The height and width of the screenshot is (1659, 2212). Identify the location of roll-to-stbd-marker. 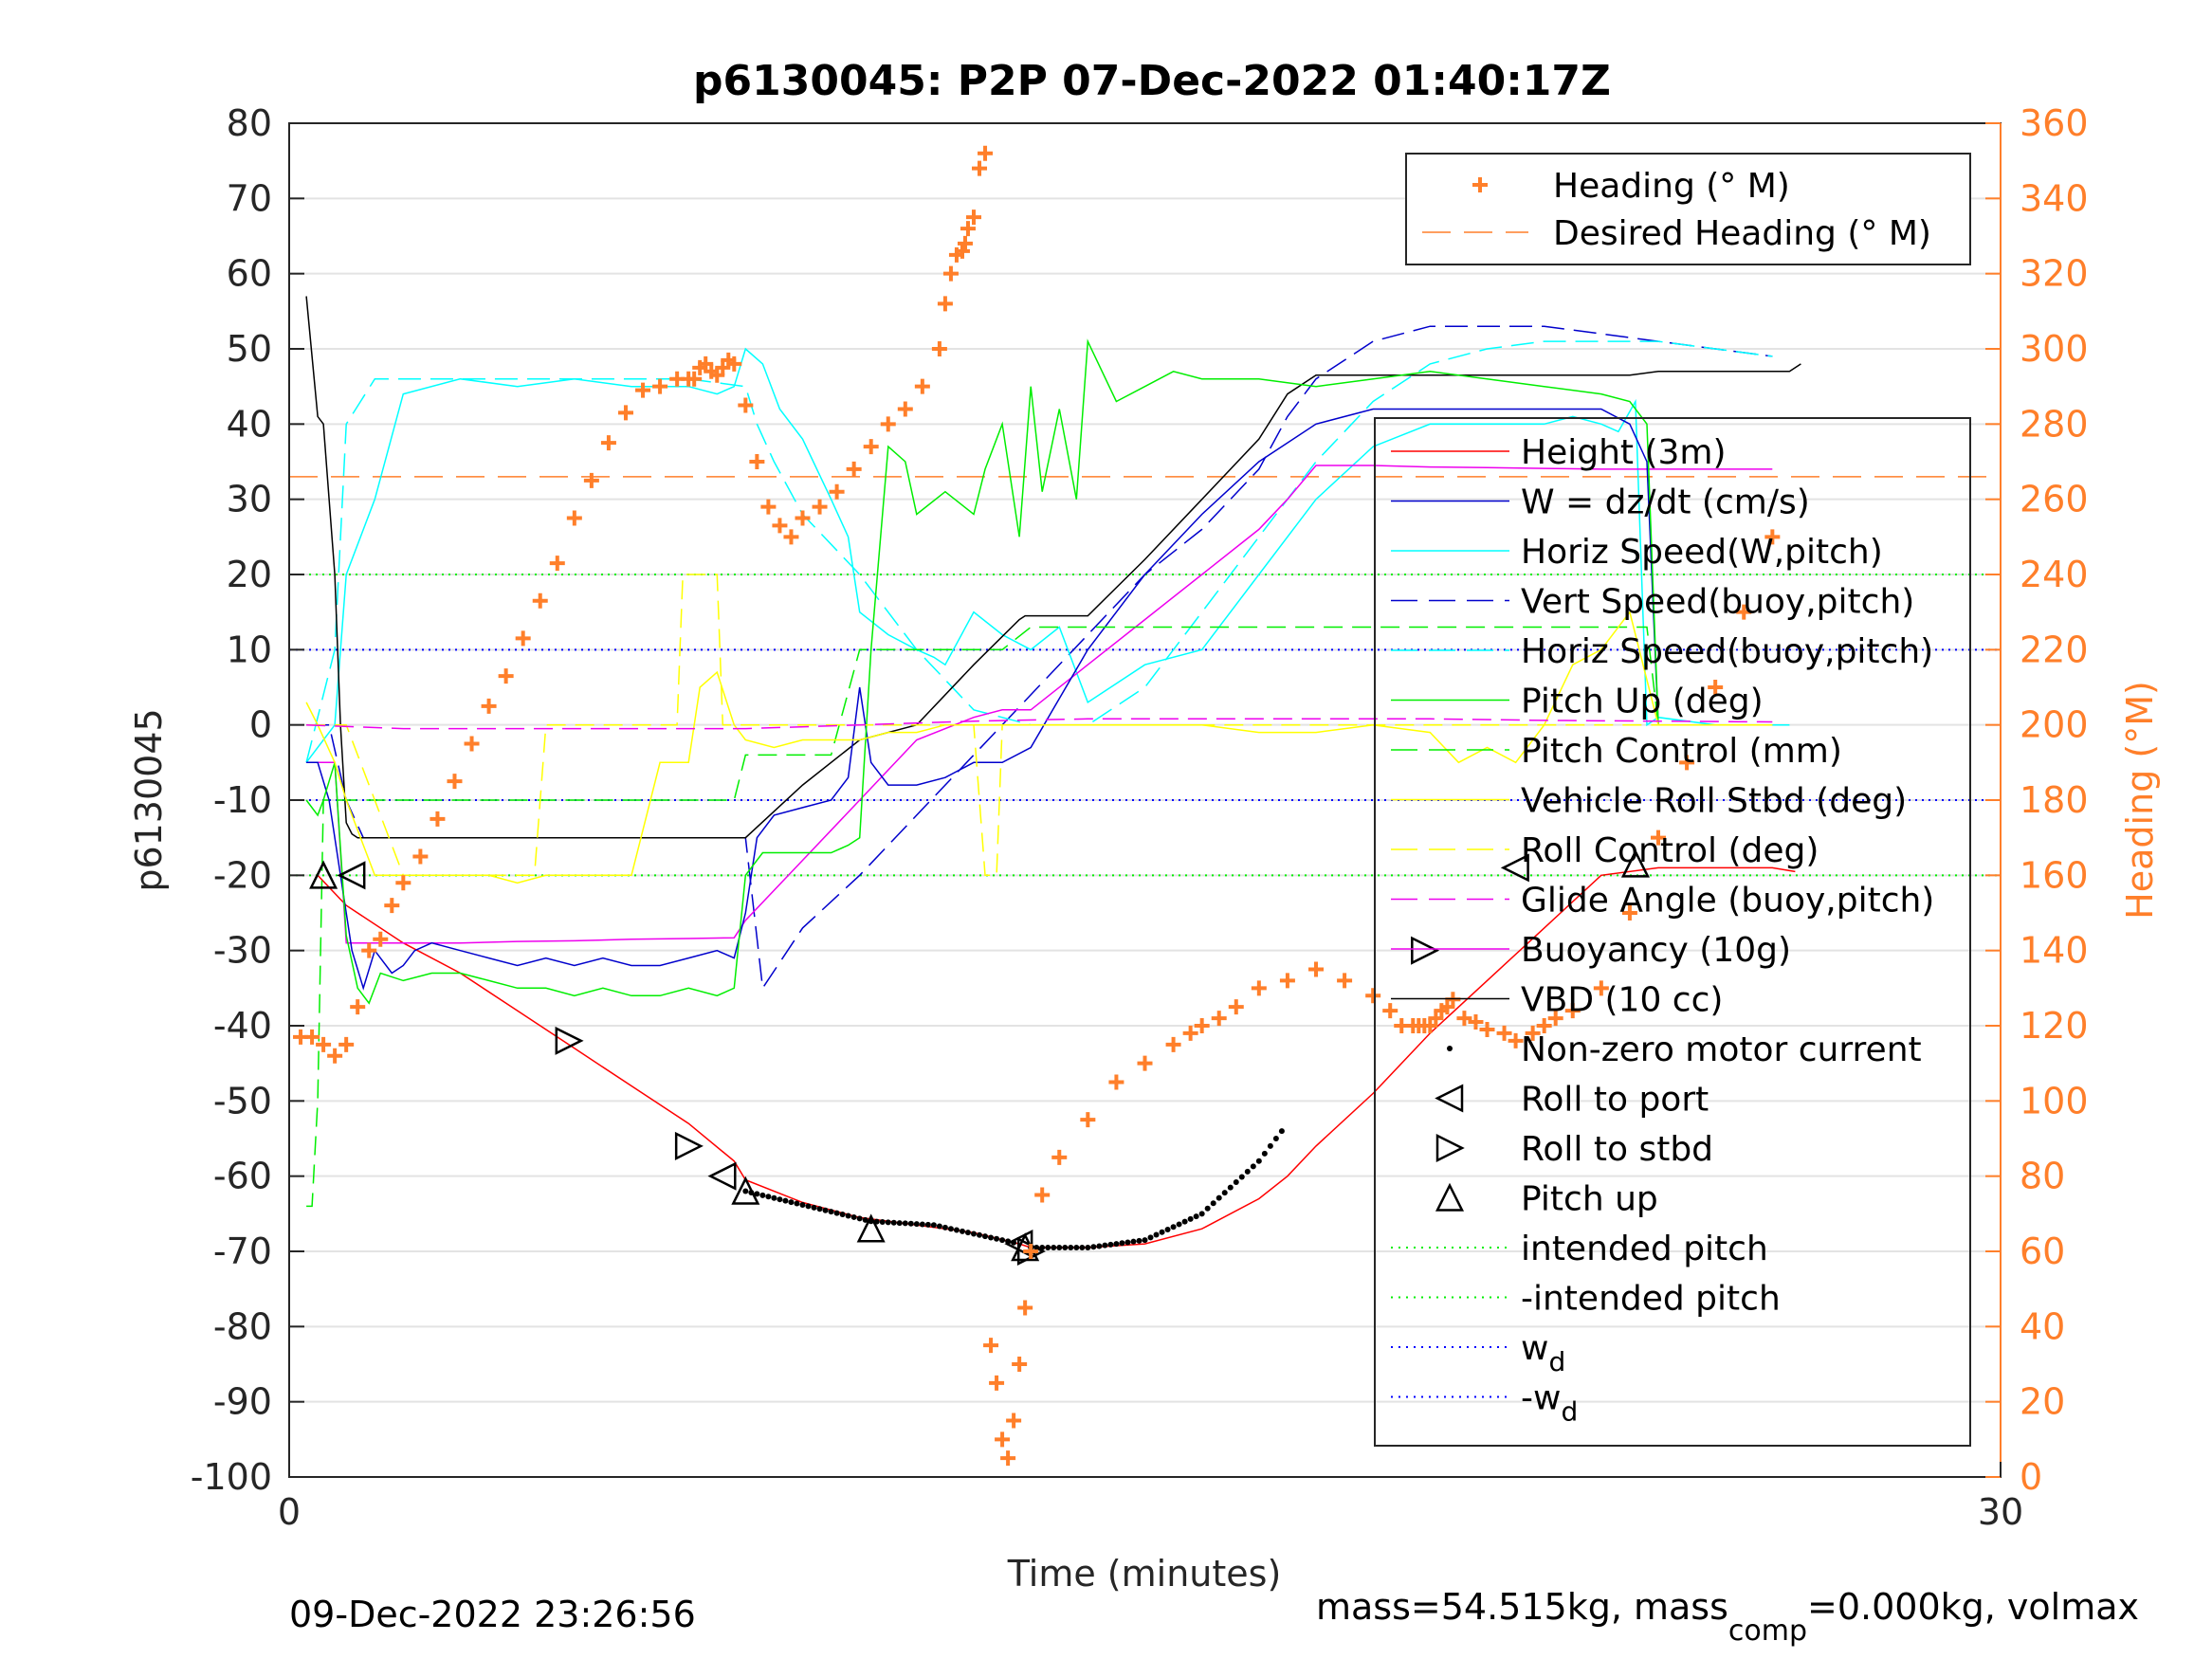
(689, 1145).